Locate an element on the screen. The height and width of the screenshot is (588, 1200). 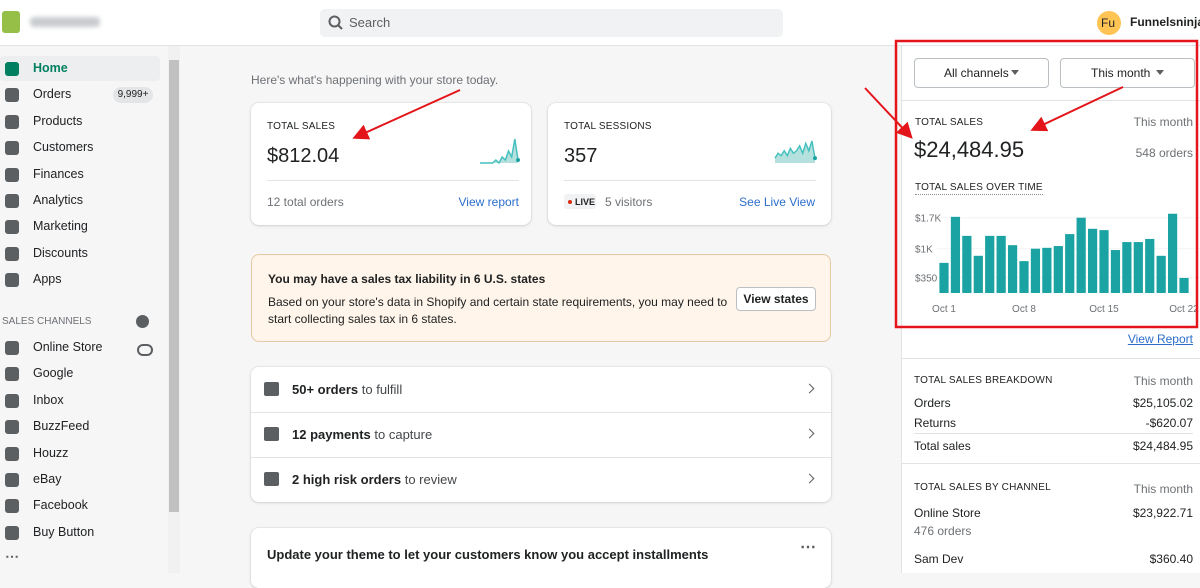
orders-count: 548 orders is located at coordinates (1164, 153).